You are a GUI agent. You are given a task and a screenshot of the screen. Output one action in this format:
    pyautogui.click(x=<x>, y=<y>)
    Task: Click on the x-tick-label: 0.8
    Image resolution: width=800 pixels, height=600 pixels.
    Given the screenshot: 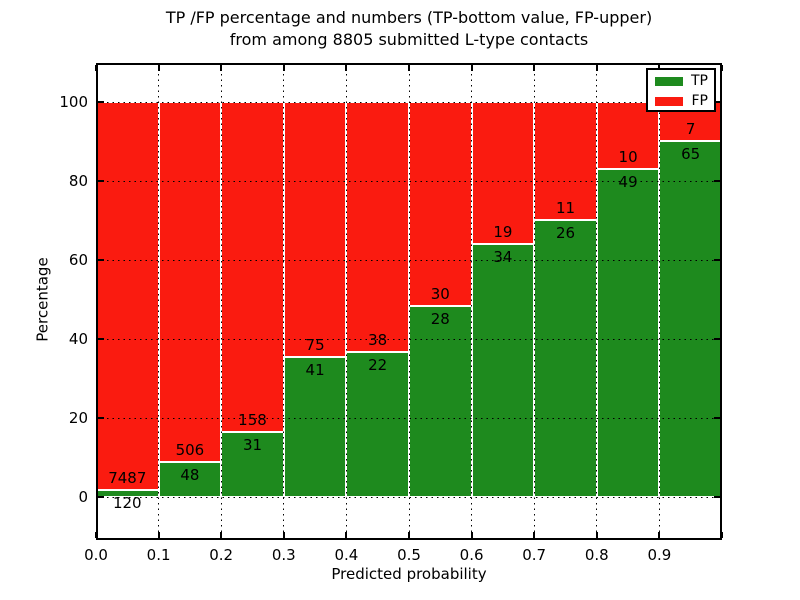 What is the action you would take?
    pyautogui.click(x=596, y=555)
    